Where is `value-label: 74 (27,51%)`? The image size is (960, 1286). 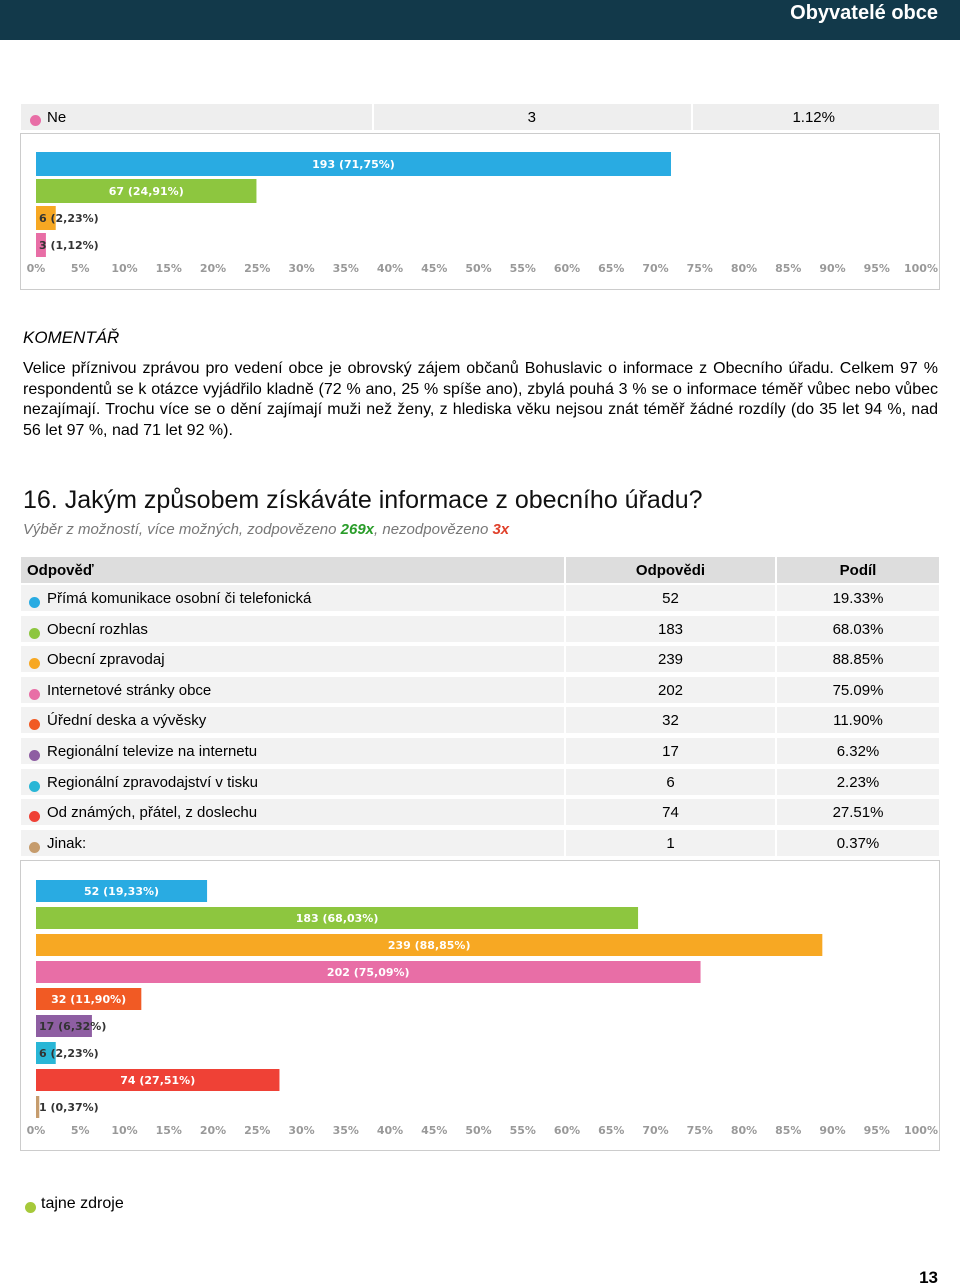 value-label: 74 (27,51%) is located at coordinates (157, 1080).